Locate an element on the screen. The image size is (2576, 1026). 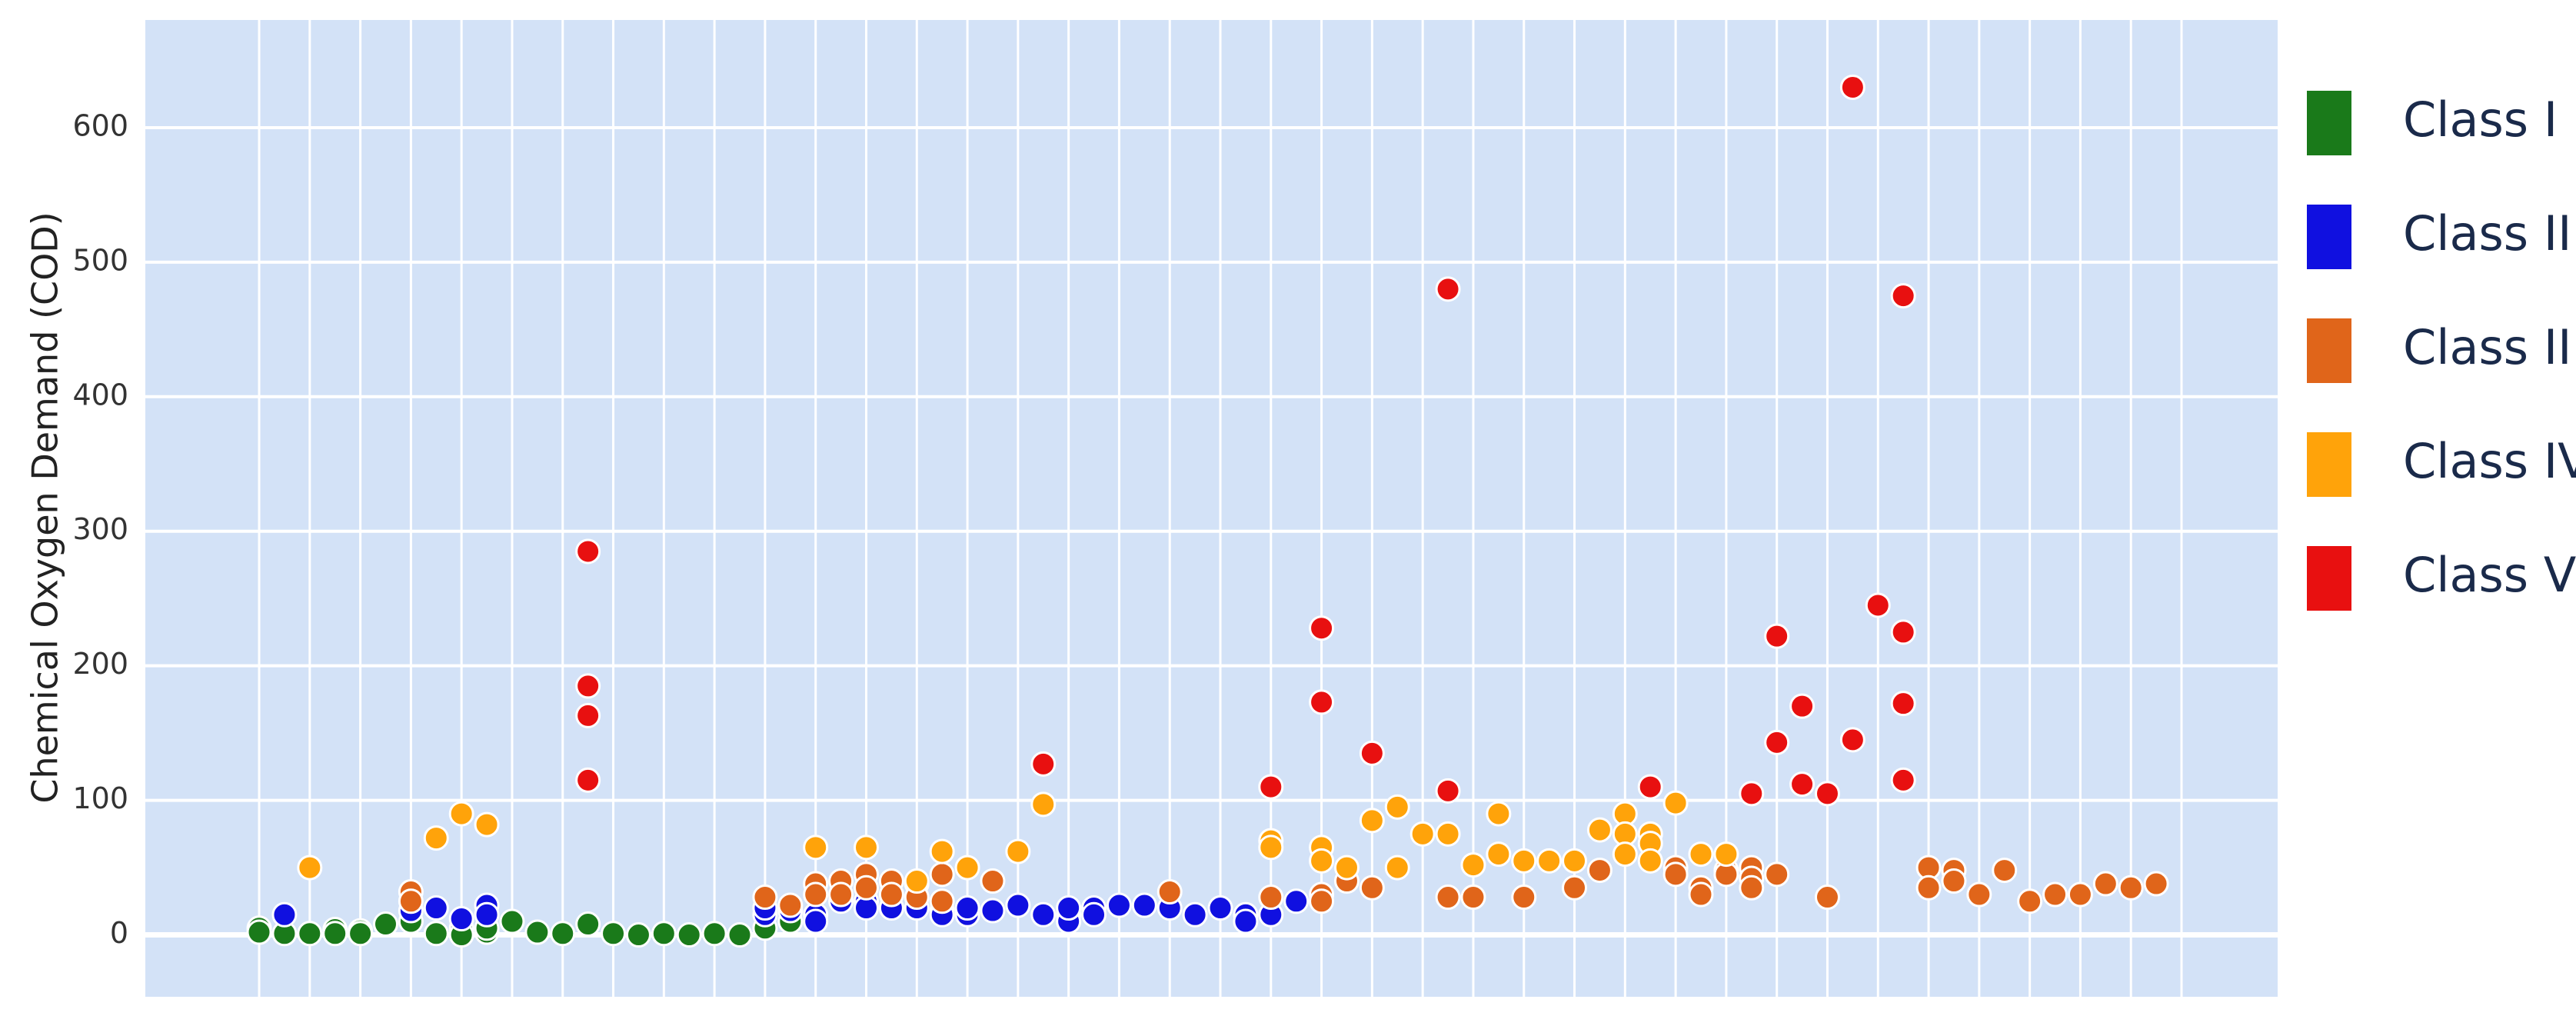
legend-label: Class V is located at coordinates (2489, 575).